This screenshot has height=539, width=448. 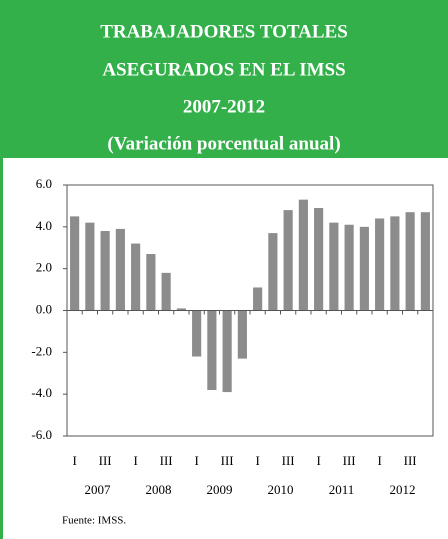 What do you see at coordinates (44, 308) in the screenshot?
I see `y-tick-label: 0.0` at bounding box center [44, 308].